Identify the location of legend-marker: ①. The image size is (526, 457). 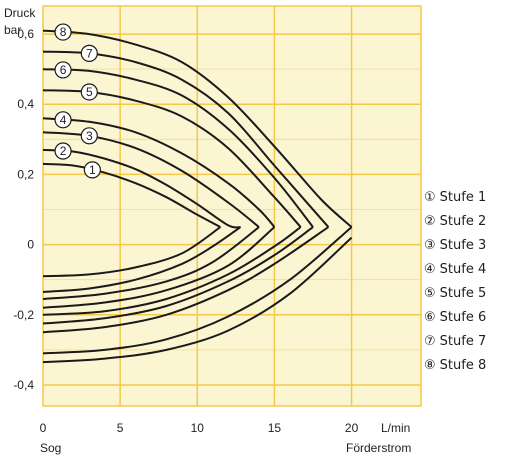
(430, 197).